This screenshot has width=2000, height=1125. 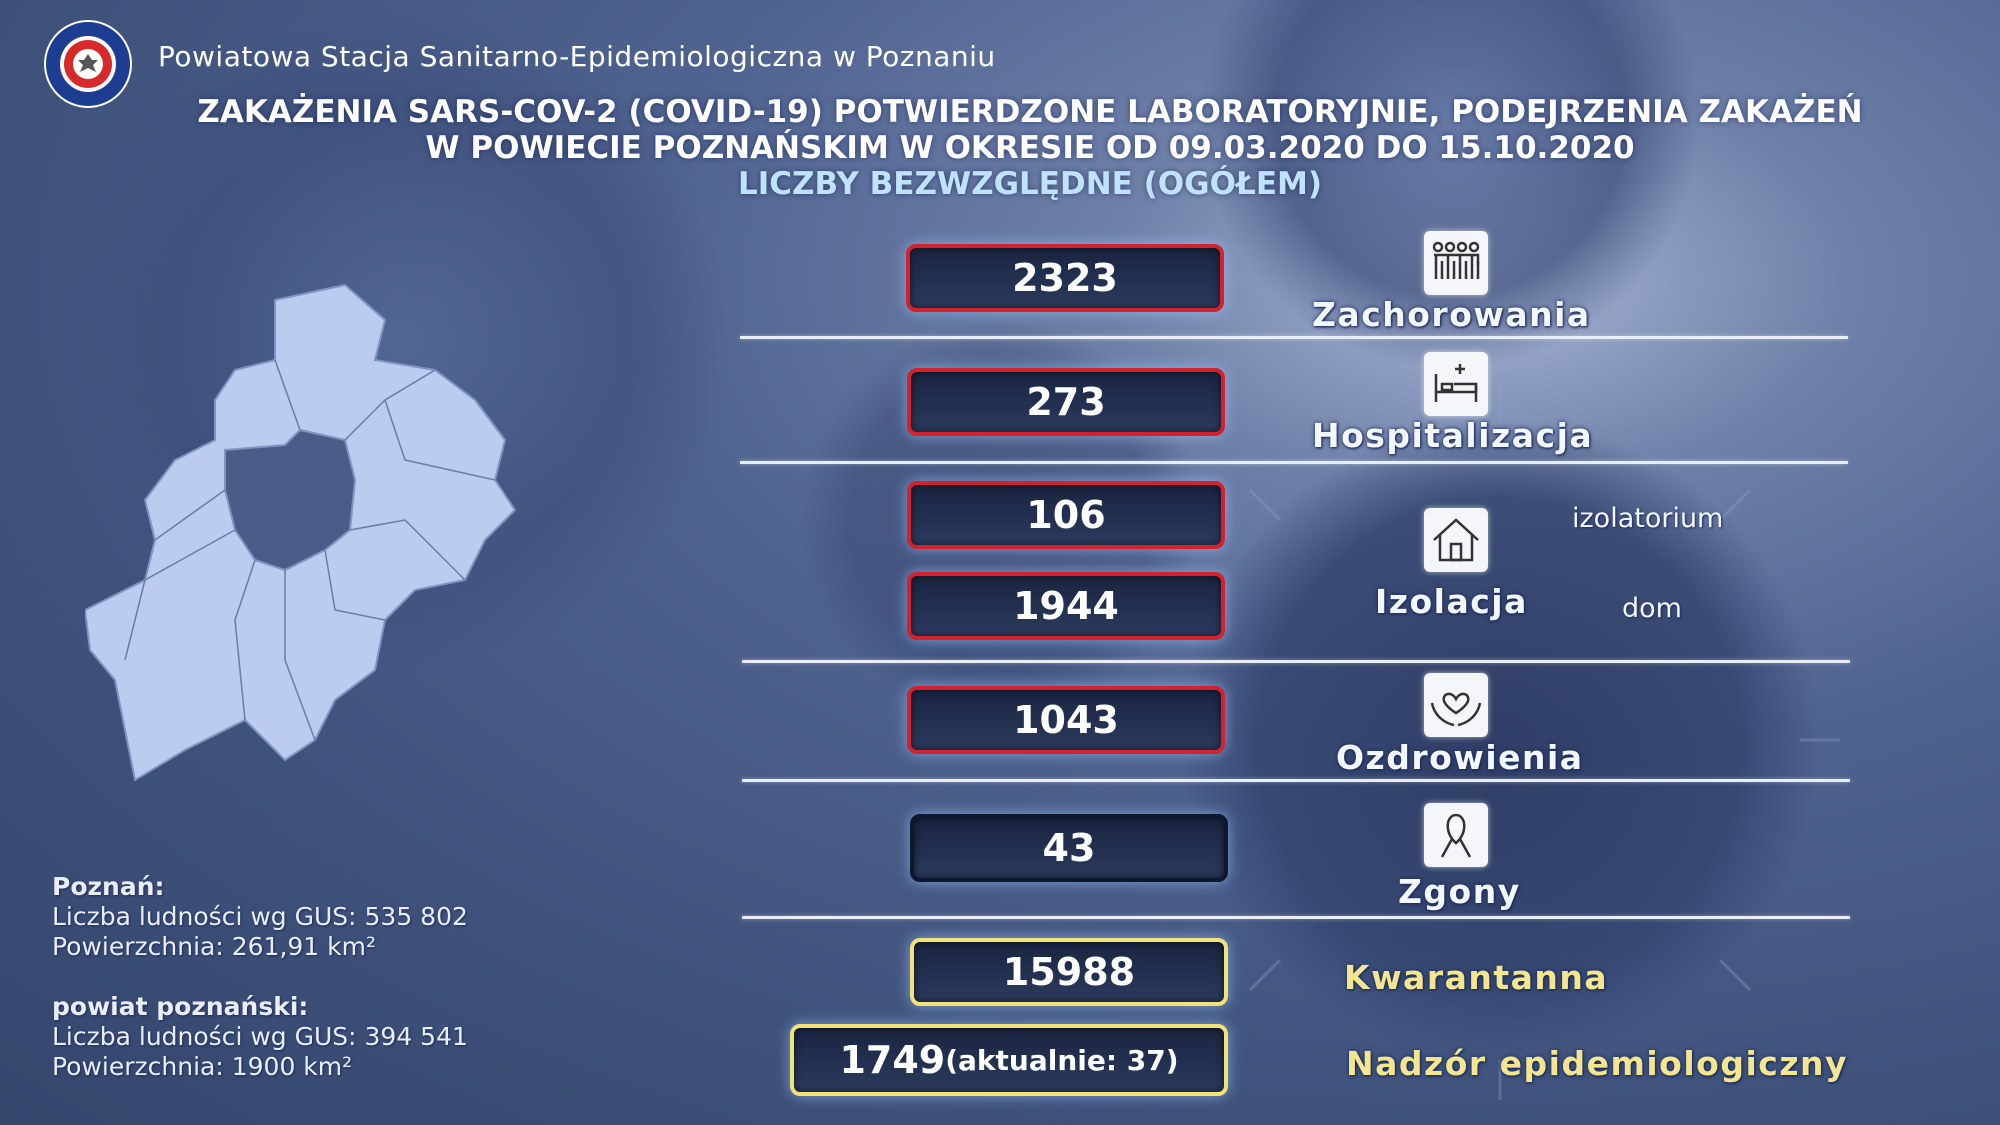 I want to click on hospital-label: Hospitalizacja, so click(x=1453, y=435).